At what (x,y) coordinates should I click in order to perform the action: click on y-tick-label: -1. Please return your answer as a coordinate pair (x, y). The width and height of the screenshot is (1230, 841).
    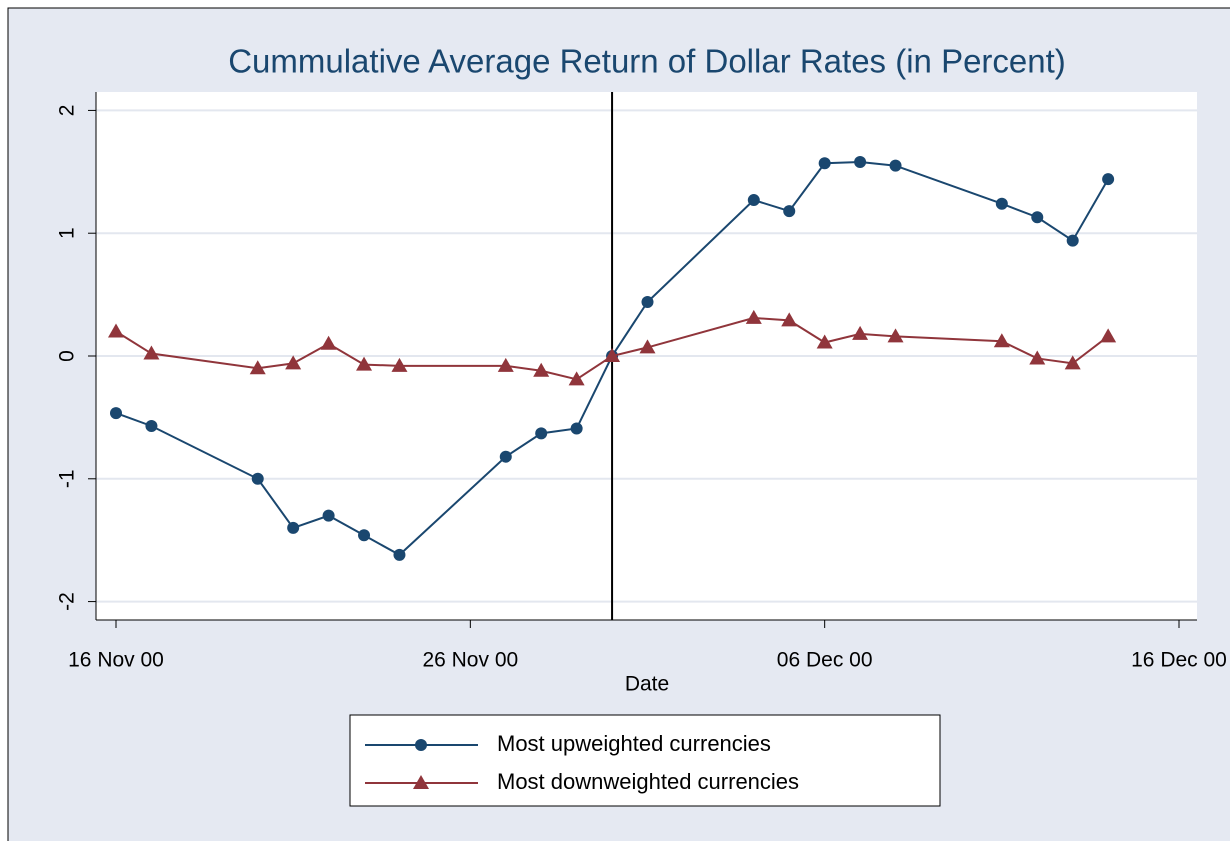
    Looking at the image, I should click on (67, 478).